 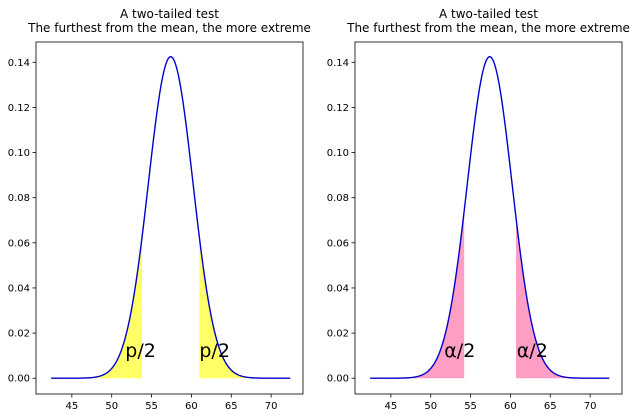 I want to click on chart-left-shading, so click(x=171, y=308).